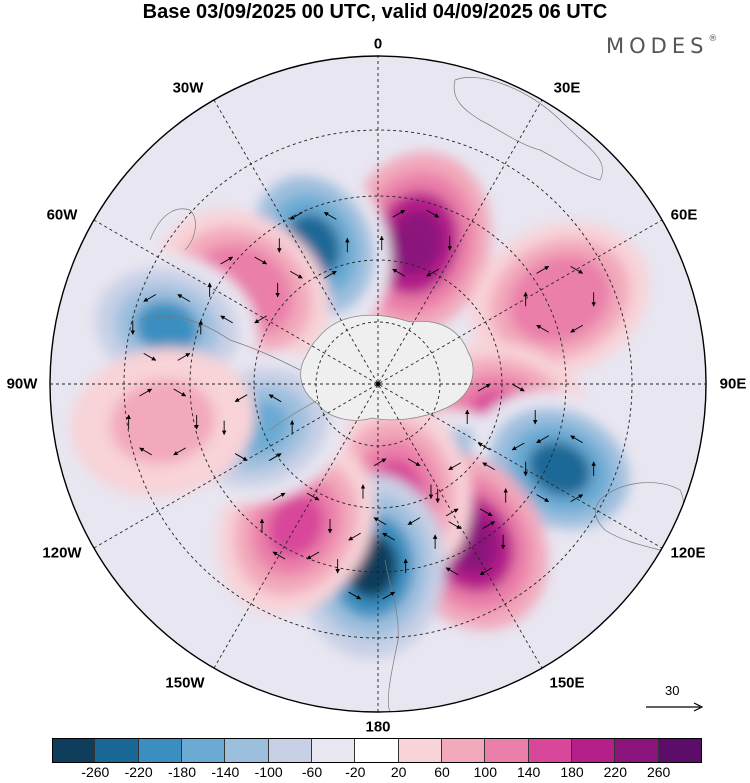  I want to click on brand-registered-mark: ®, so click(713, 39).